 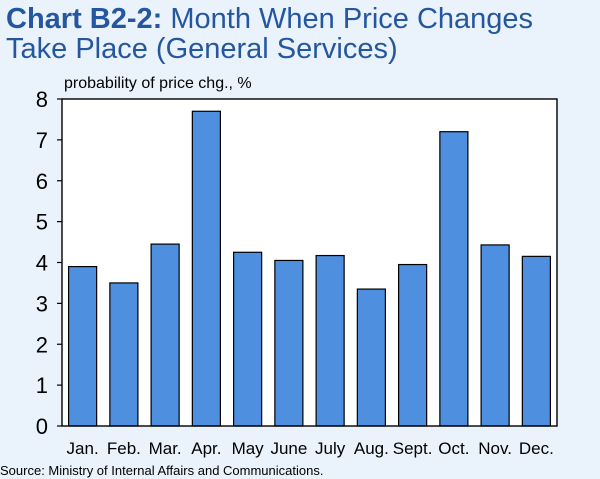 I want to click on y-axis-label: probability of price chg., %, so click(x=158, y=83).